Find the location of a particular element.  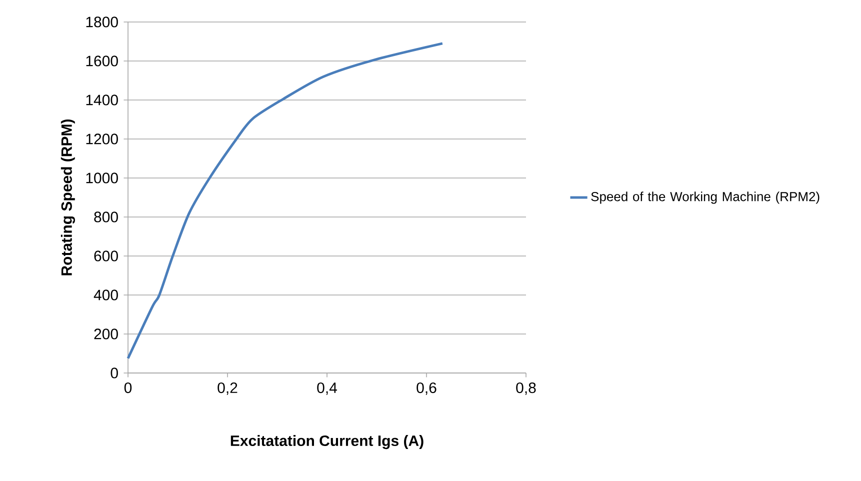

x-axis-title: Excitatation Current Igs (A) is located at coordinates (327, 442).